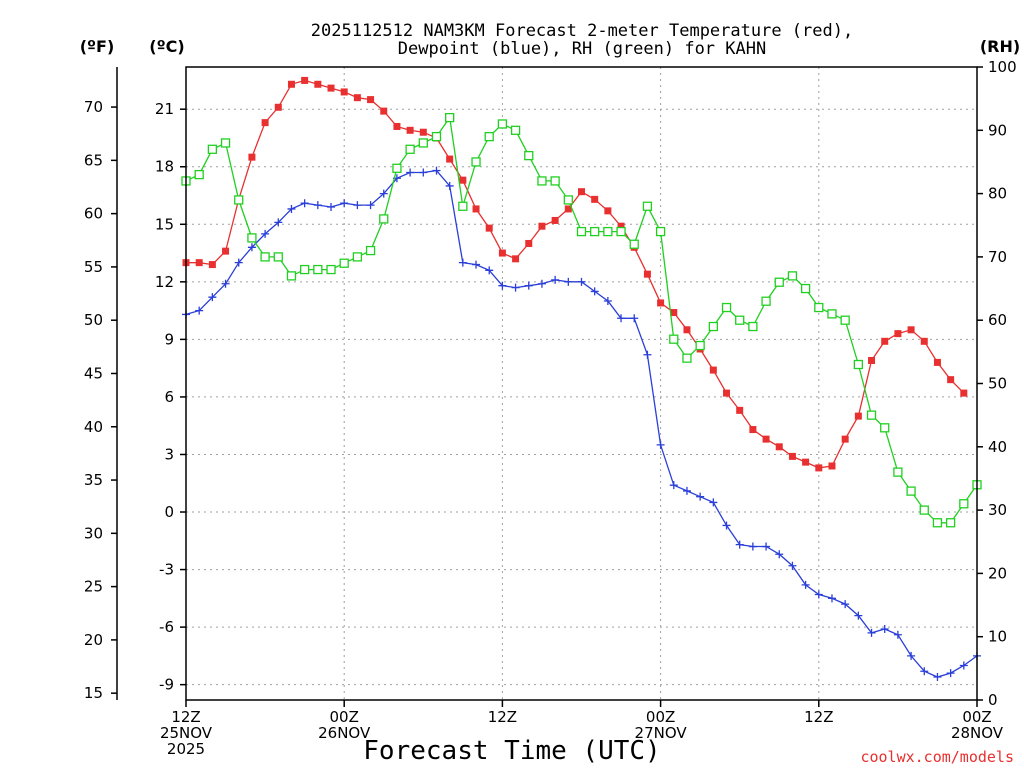 The image size is (1024, 768). Describe the element at coordinates (93, 160) in the screenshot. I see `fahrenheit-tick-label: 65` at that location.